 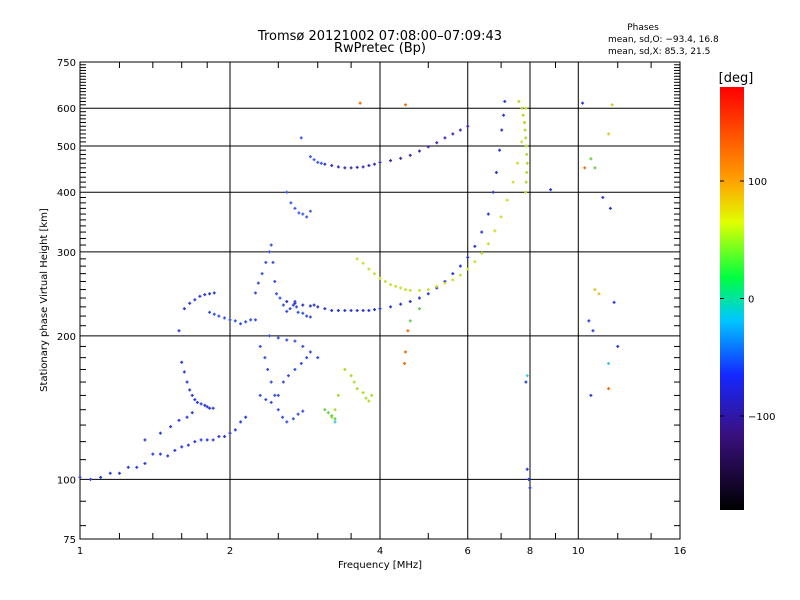 What do you see at coordinates (578, 551) in the screenshot?
I see `x-tick-label: 10` at bounding box center [578, 551].